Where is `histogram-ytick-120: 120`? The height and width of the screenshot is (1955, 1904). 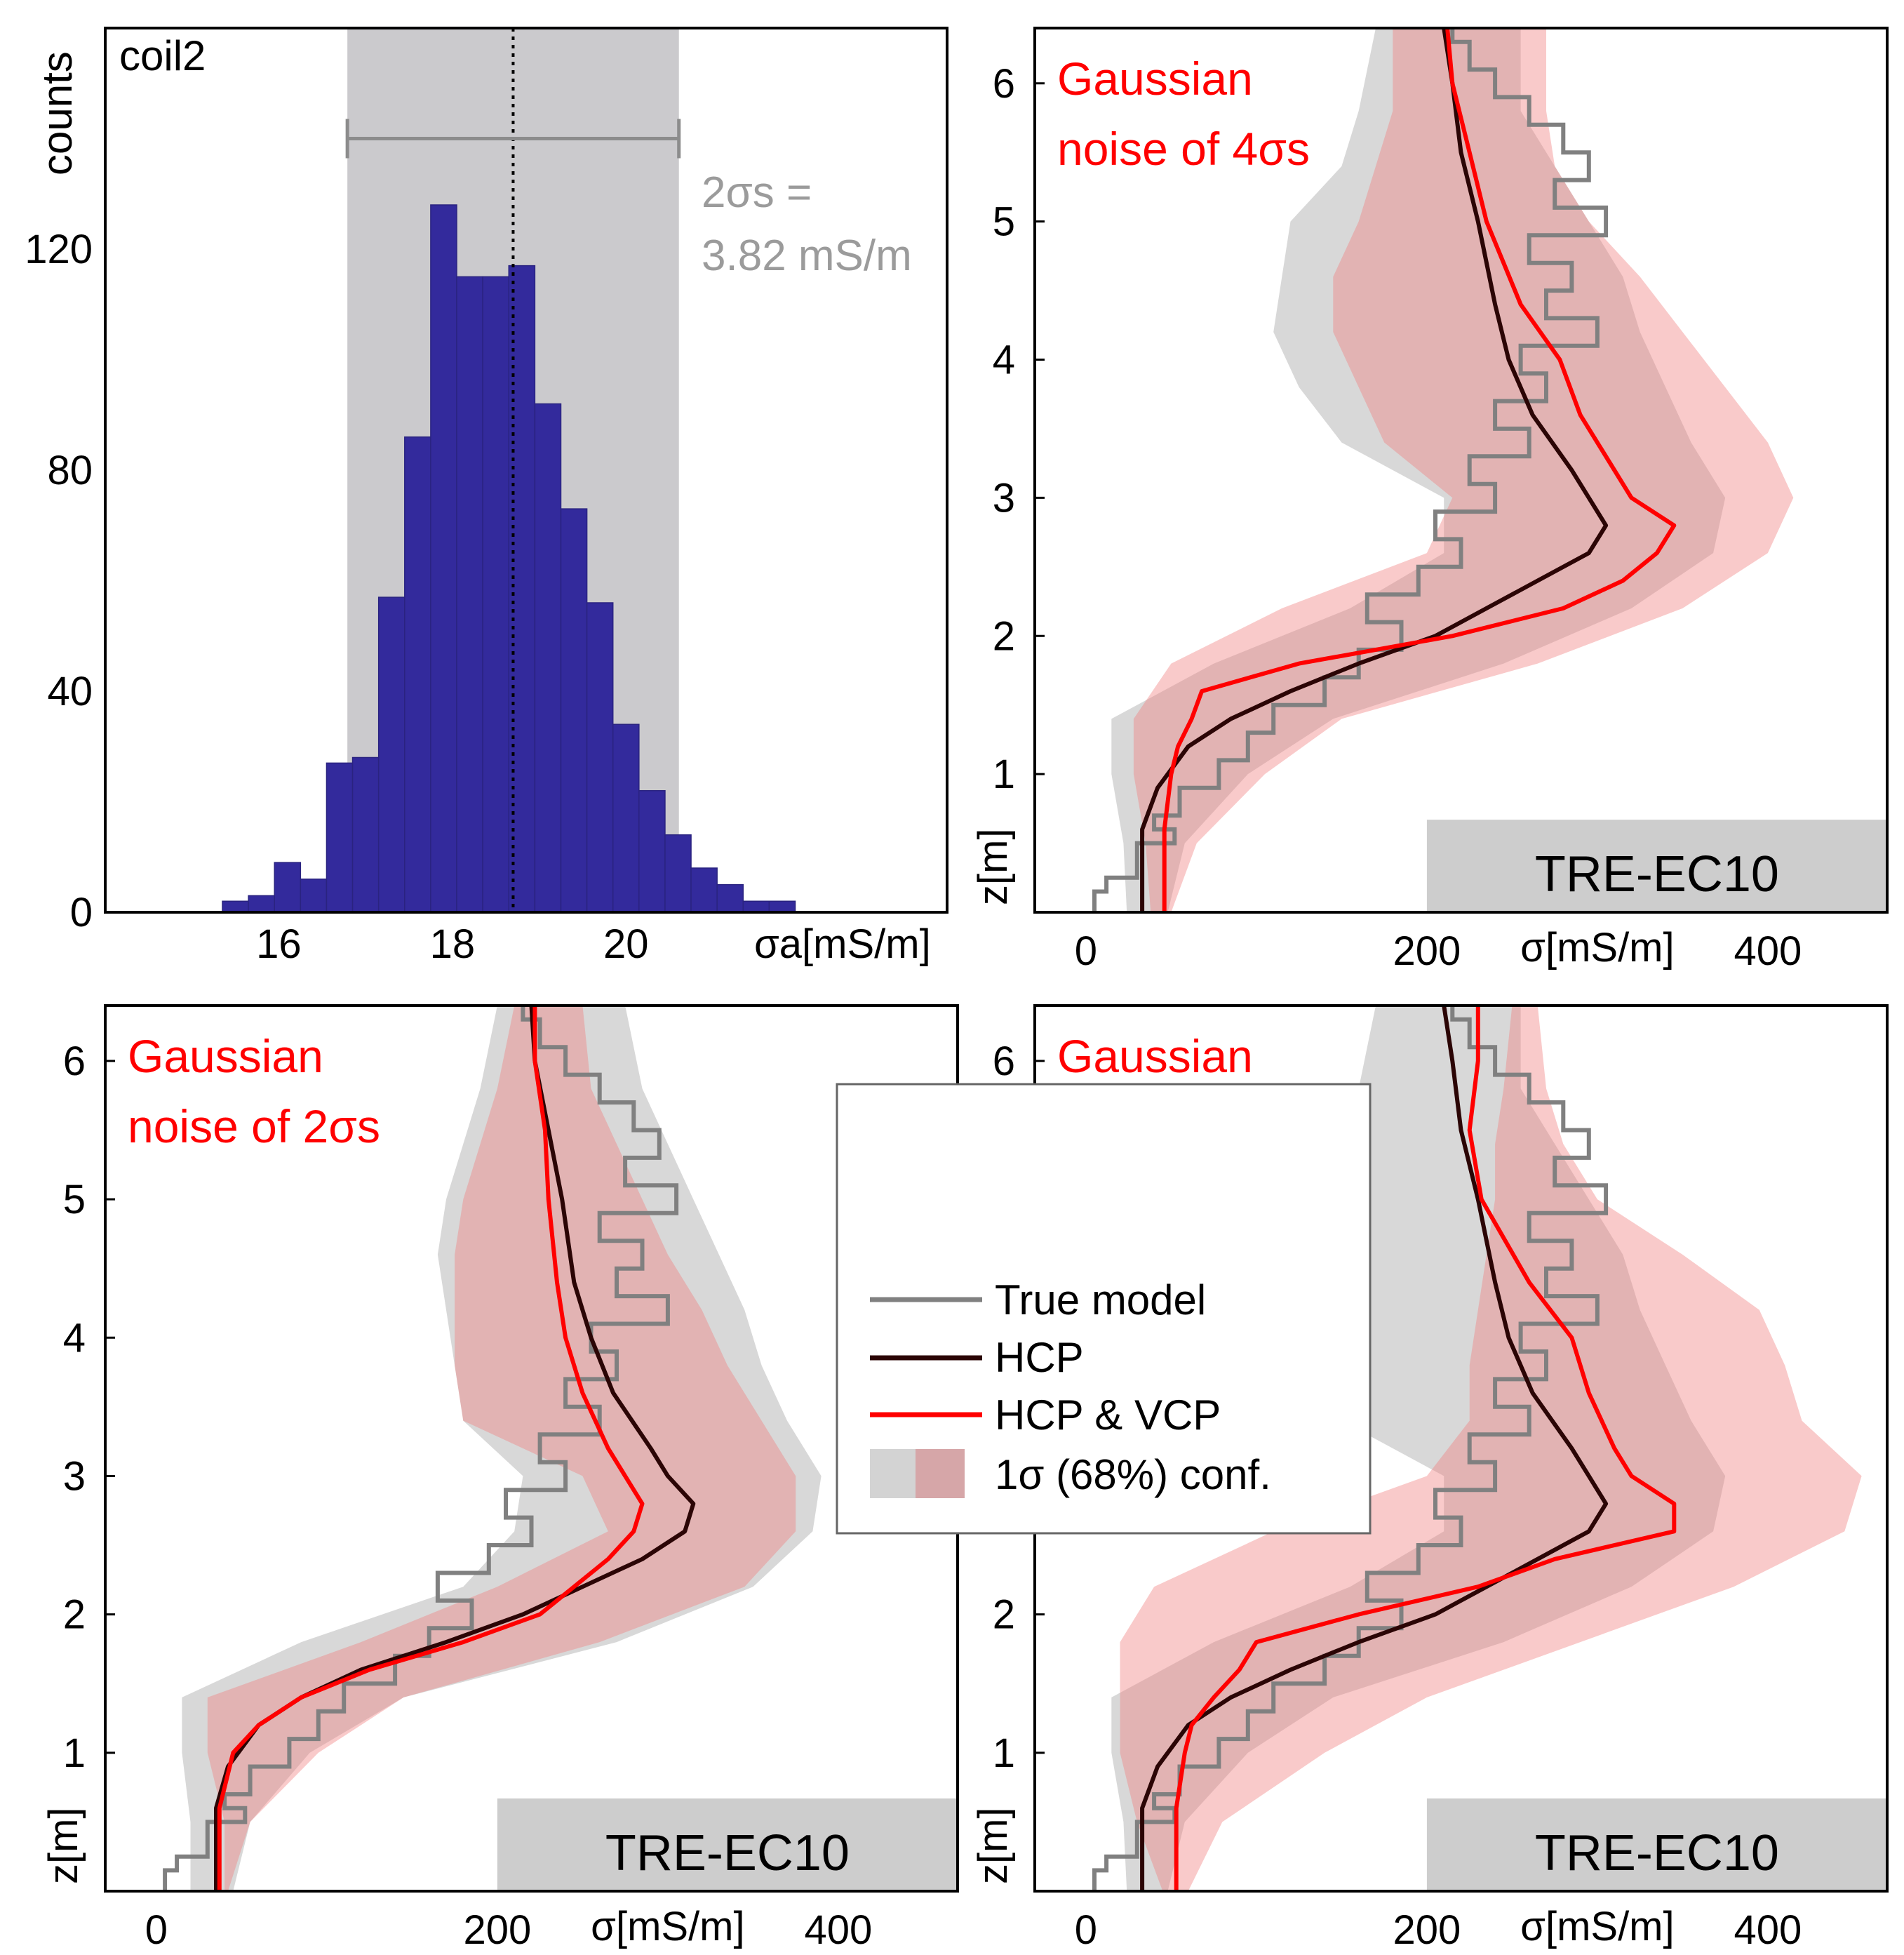 histogram-ytick-120: 120 is located at coordinates (59, 250).